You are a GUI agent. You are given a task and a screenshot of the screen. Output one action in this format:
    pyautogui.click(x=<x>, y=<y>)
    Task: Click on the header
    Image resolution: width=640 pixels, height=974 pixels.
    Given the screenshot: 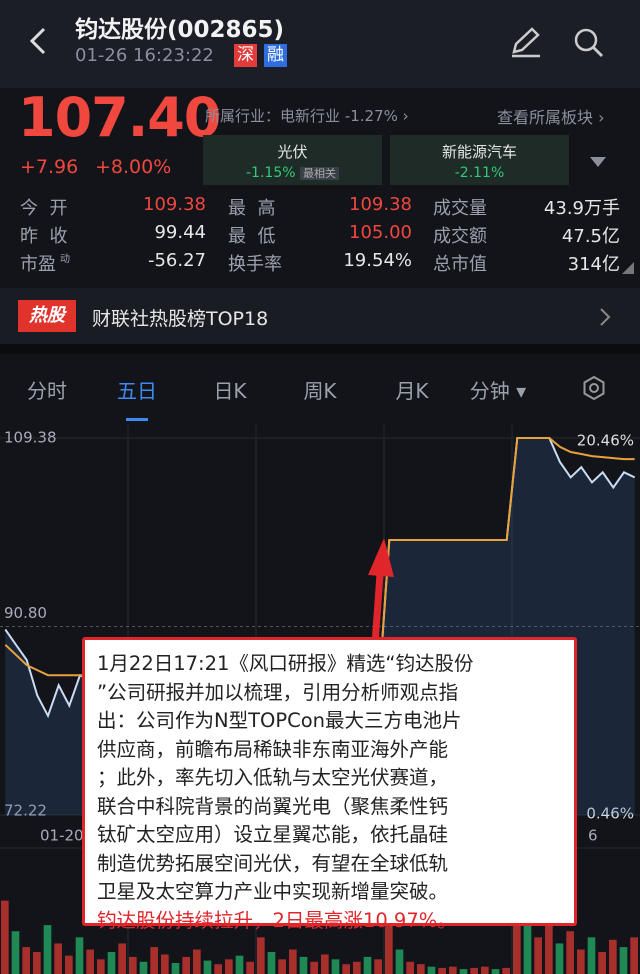 What is the action you would take?
    pyautogui.click(x=320, y=44)
    